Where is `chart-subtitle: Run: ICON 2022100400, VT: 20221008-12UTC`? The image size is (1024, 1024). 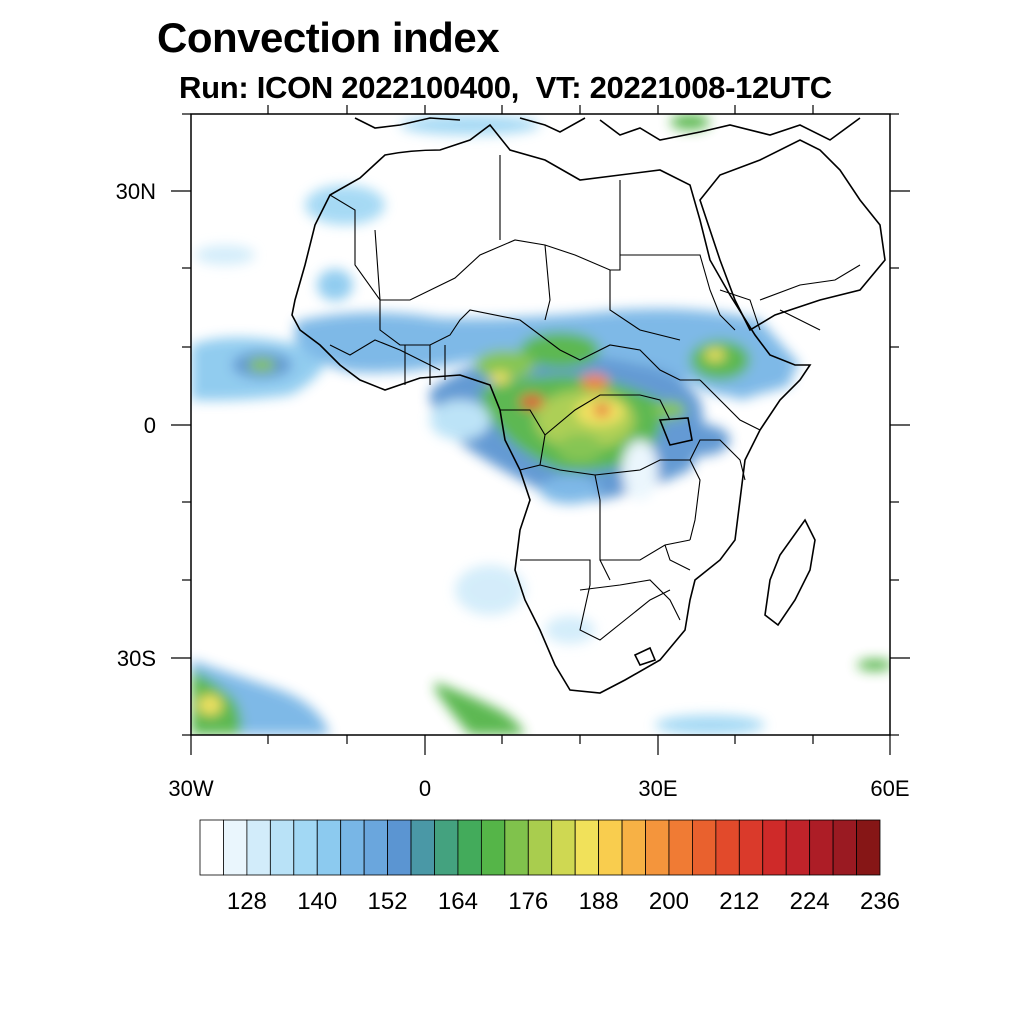
chart-subtitle: Run: ICON 2022100400, VT: 20221008-12UTC is located at coordinates (505, 87).